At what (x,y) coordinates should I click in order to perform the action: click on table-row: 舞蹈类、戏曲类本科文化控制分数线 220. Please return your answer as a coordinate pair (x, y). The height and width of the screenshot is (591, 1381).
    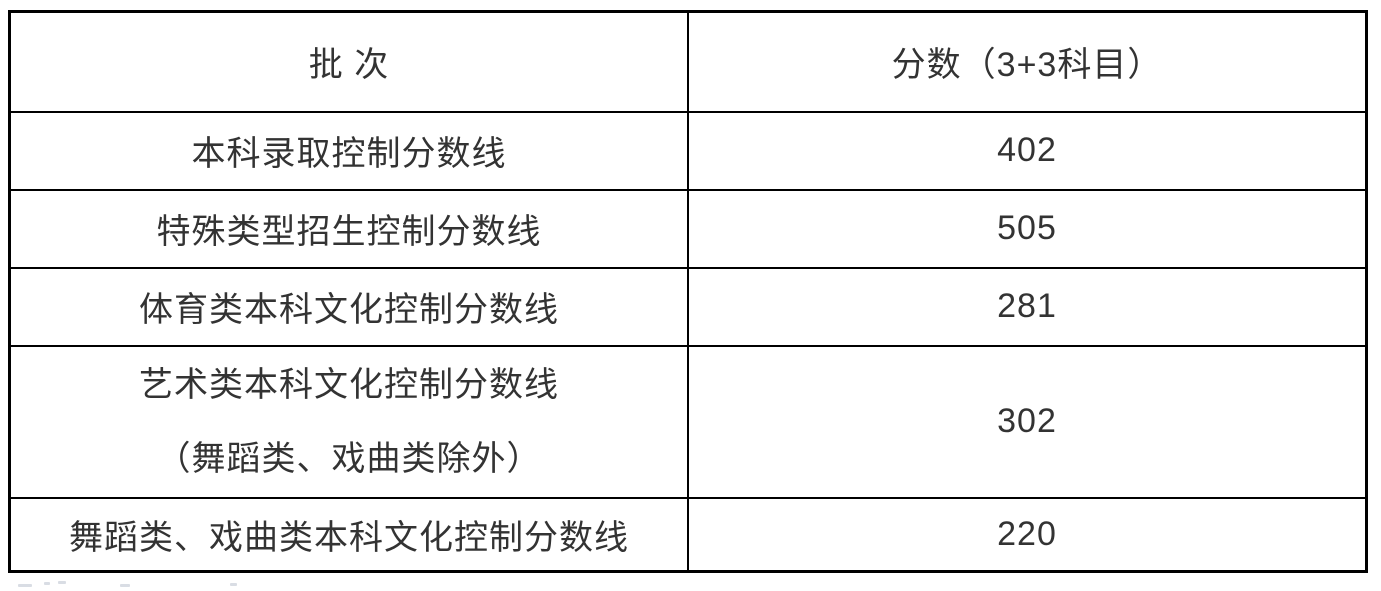
    Looking at the image, I should click on (688, 534).